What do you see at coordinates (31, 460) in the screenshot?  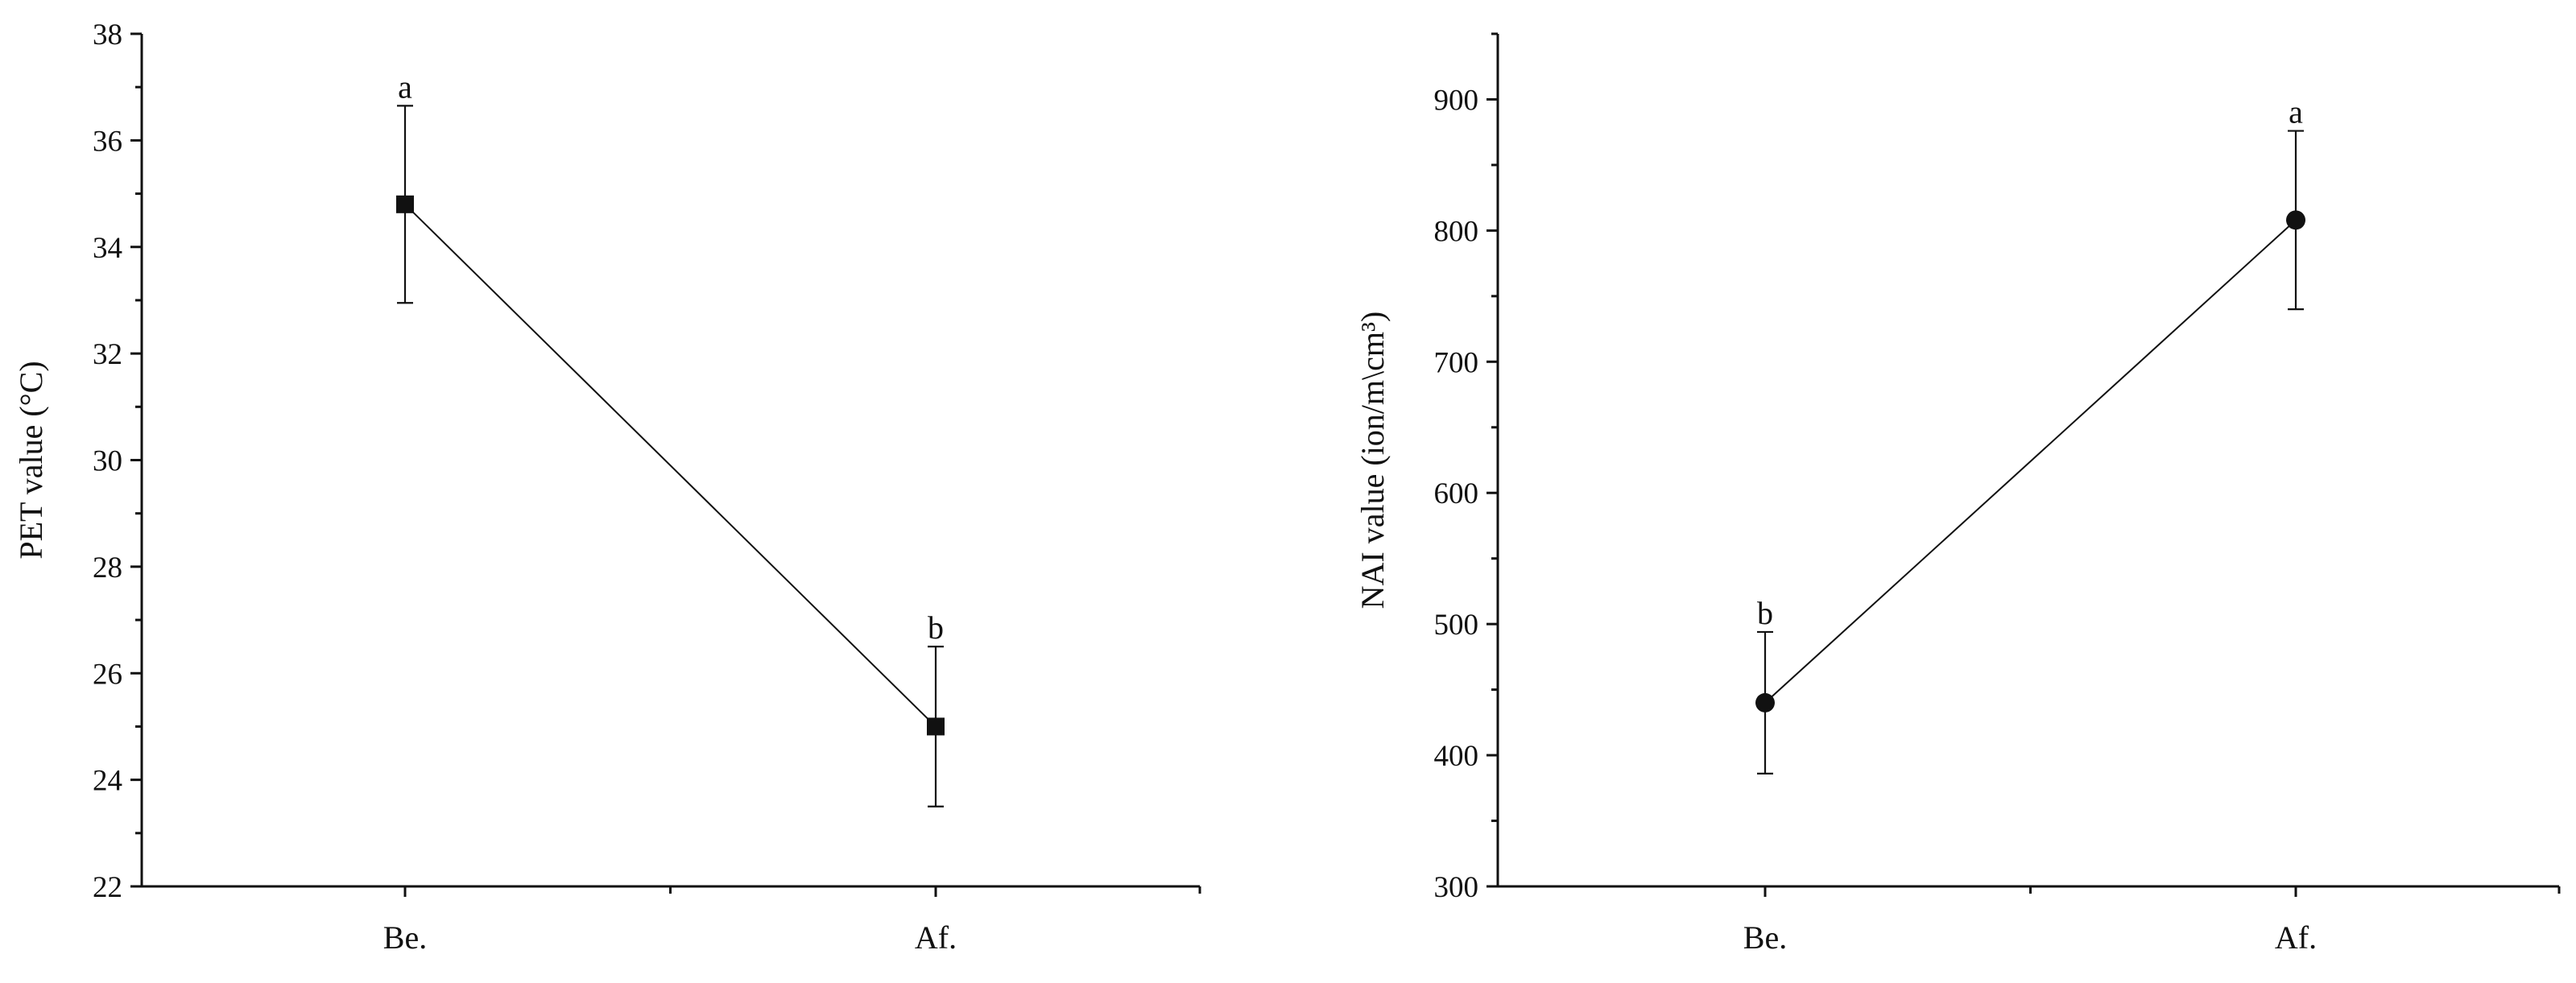 I see `y-axis-title: PET value (°C)` at bounding box center [31, 460].